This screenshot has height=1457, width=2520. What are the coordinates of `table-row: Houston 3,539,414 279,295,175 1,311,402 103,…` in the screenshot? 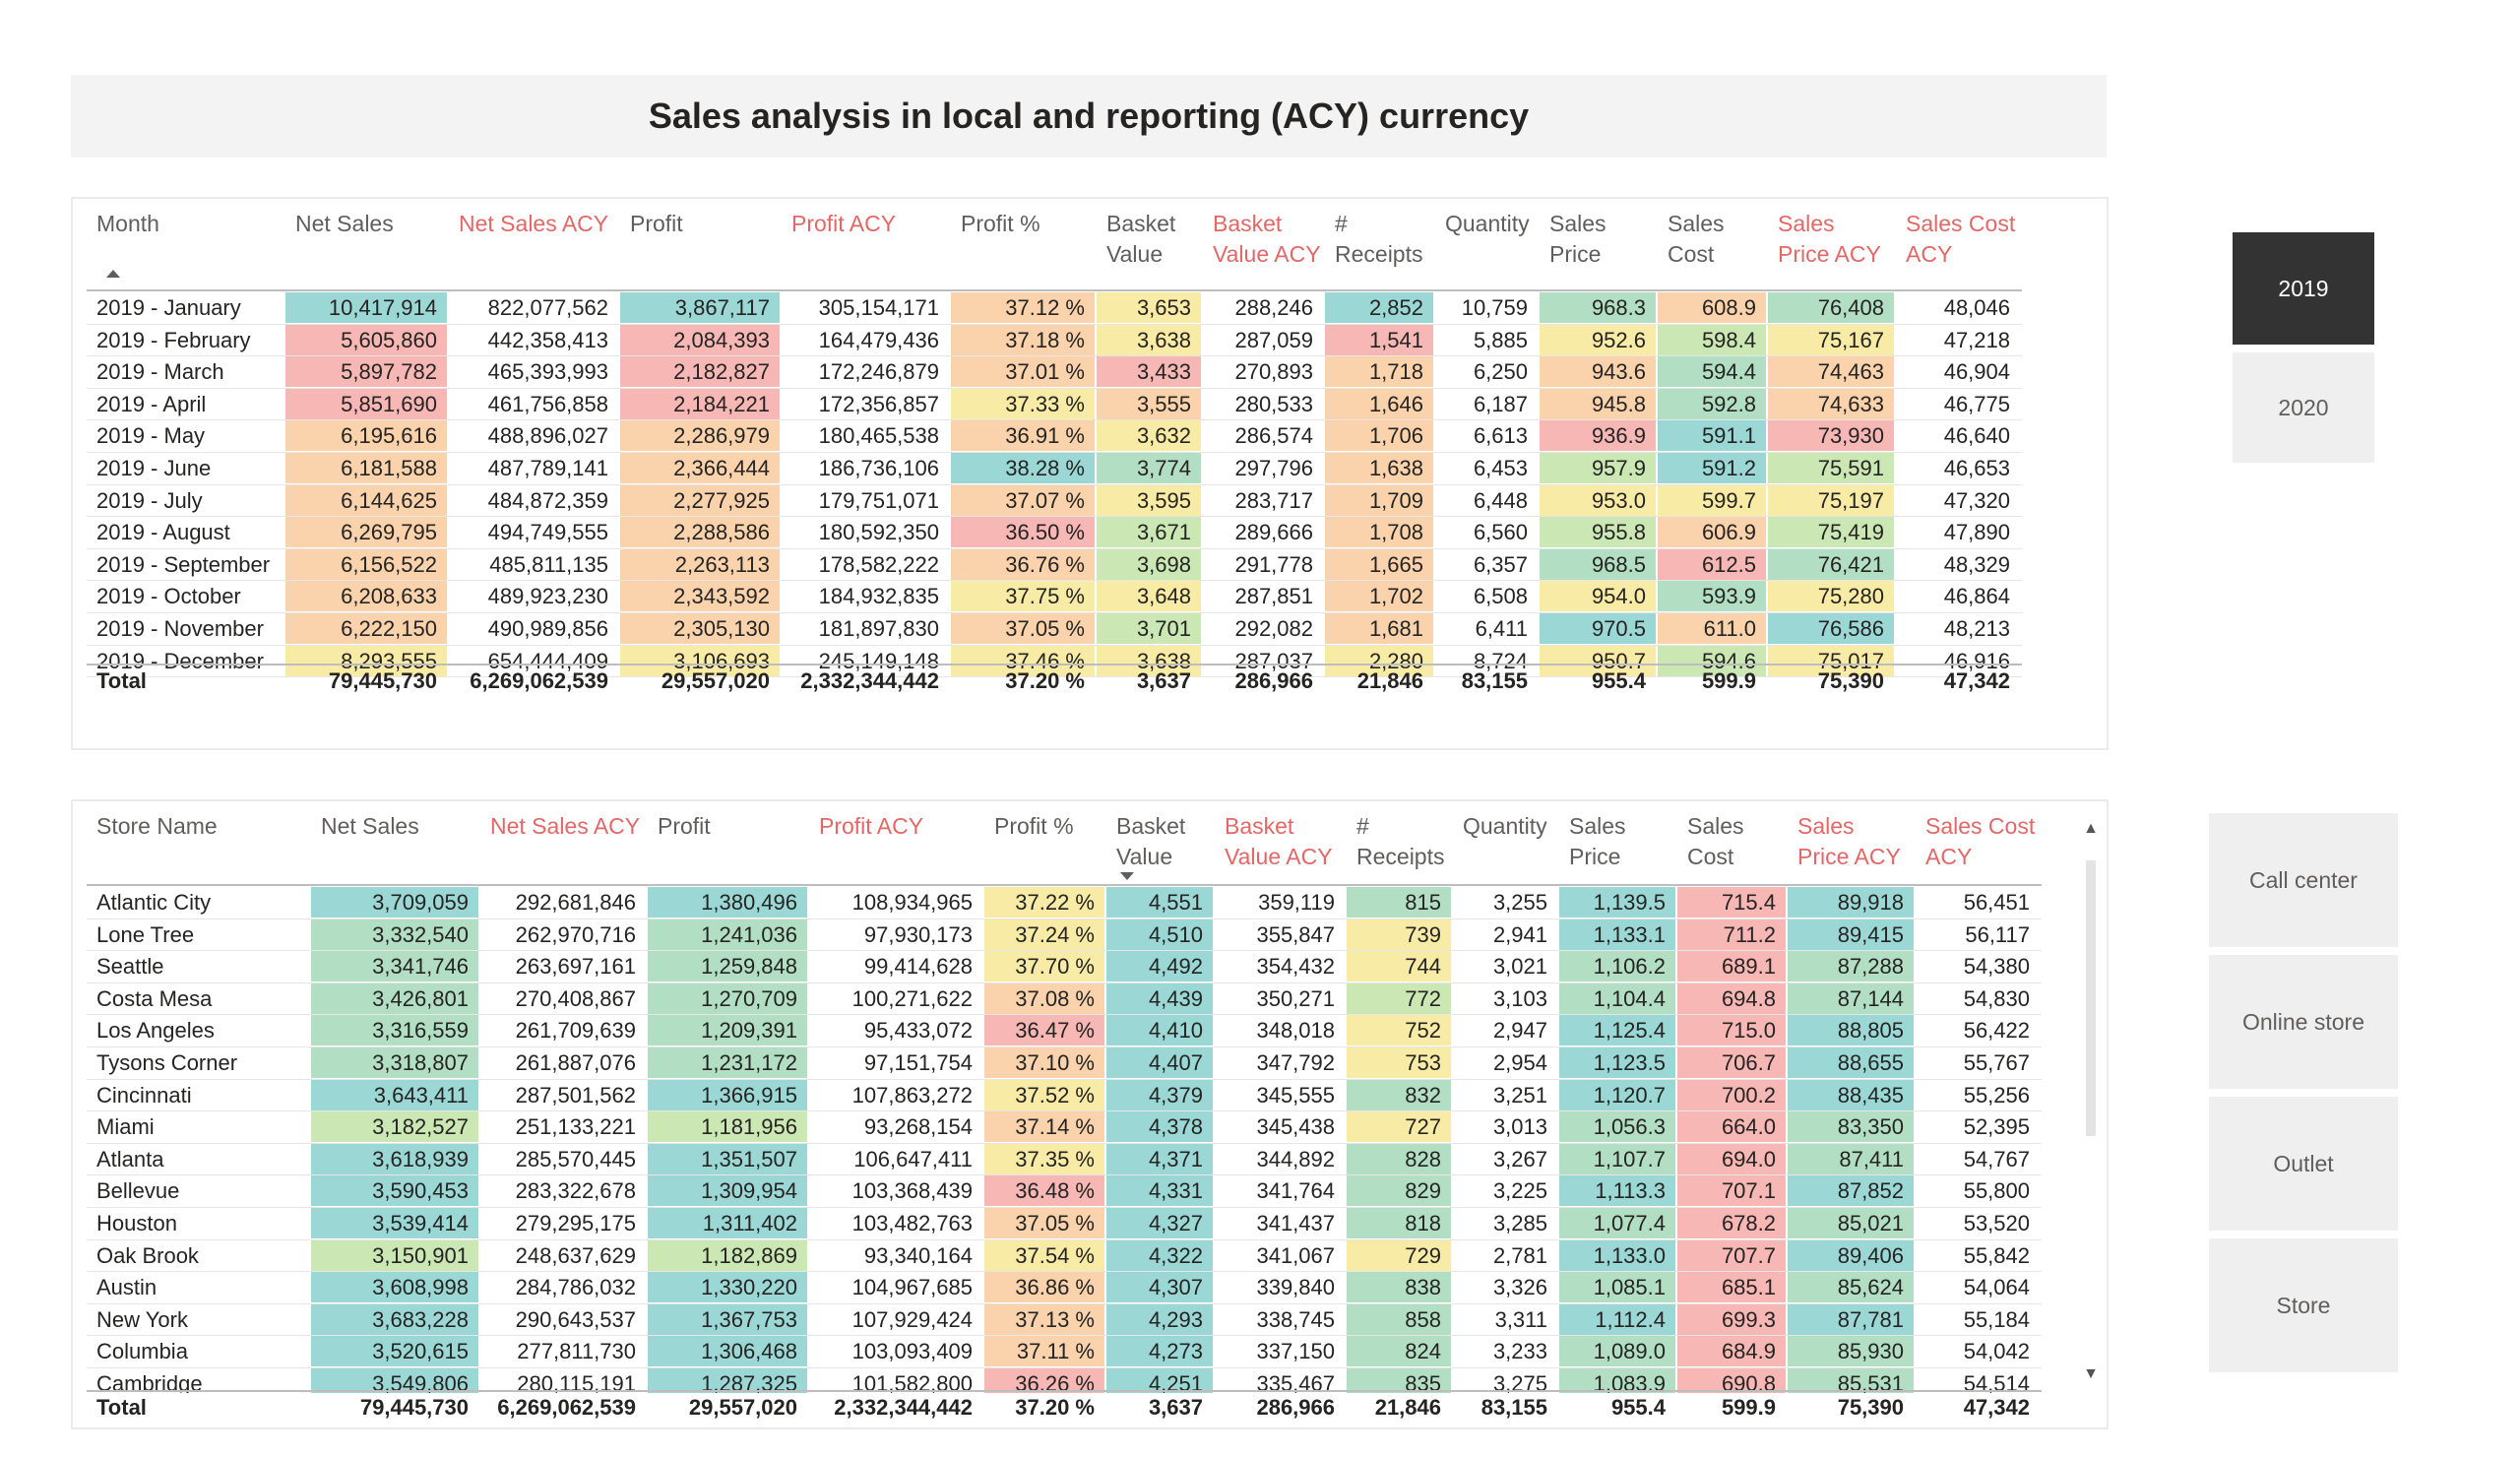 It's located at (1064, 1224).